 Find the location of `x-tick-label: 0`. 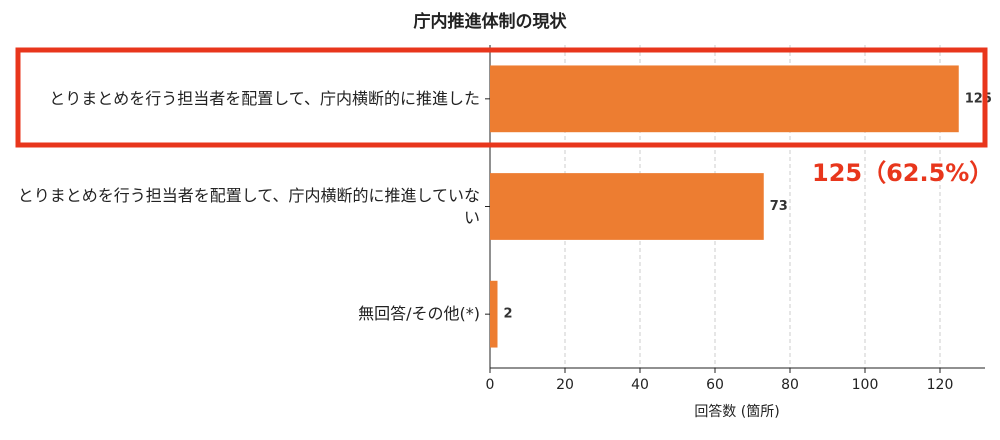

x-tick-label: 0 is located at coordinates (490, 385).